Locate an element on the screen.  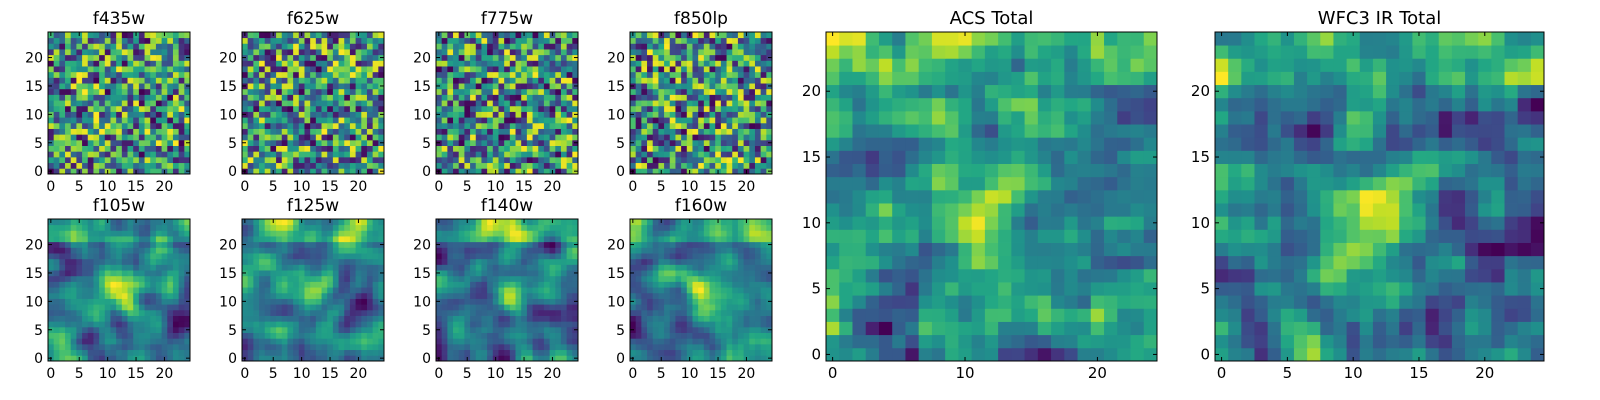
x-tick-label: 5 is located at coordinates (467, 187).